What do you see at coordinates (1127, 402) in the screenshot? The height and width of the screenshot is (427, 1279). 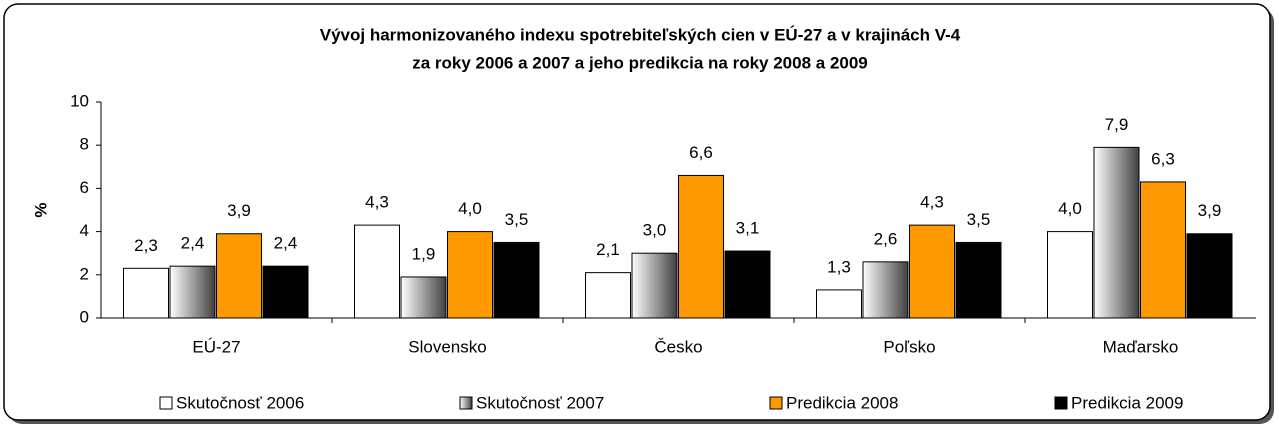 I see `legend-label: Predikcia 2009` at bounding box center [1127, 402].